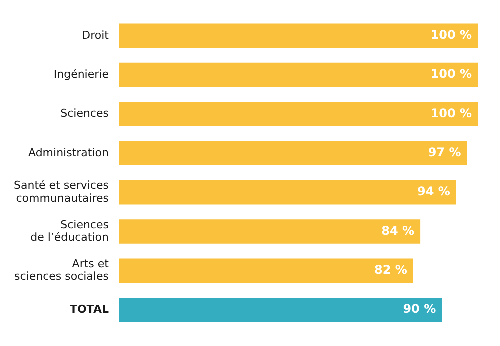 This screenshot has height=346, width=500. What do you see at coordinates (434, 191) in the screenshot?
I see `data-label: 94 %` at bounding box center [434, 191].